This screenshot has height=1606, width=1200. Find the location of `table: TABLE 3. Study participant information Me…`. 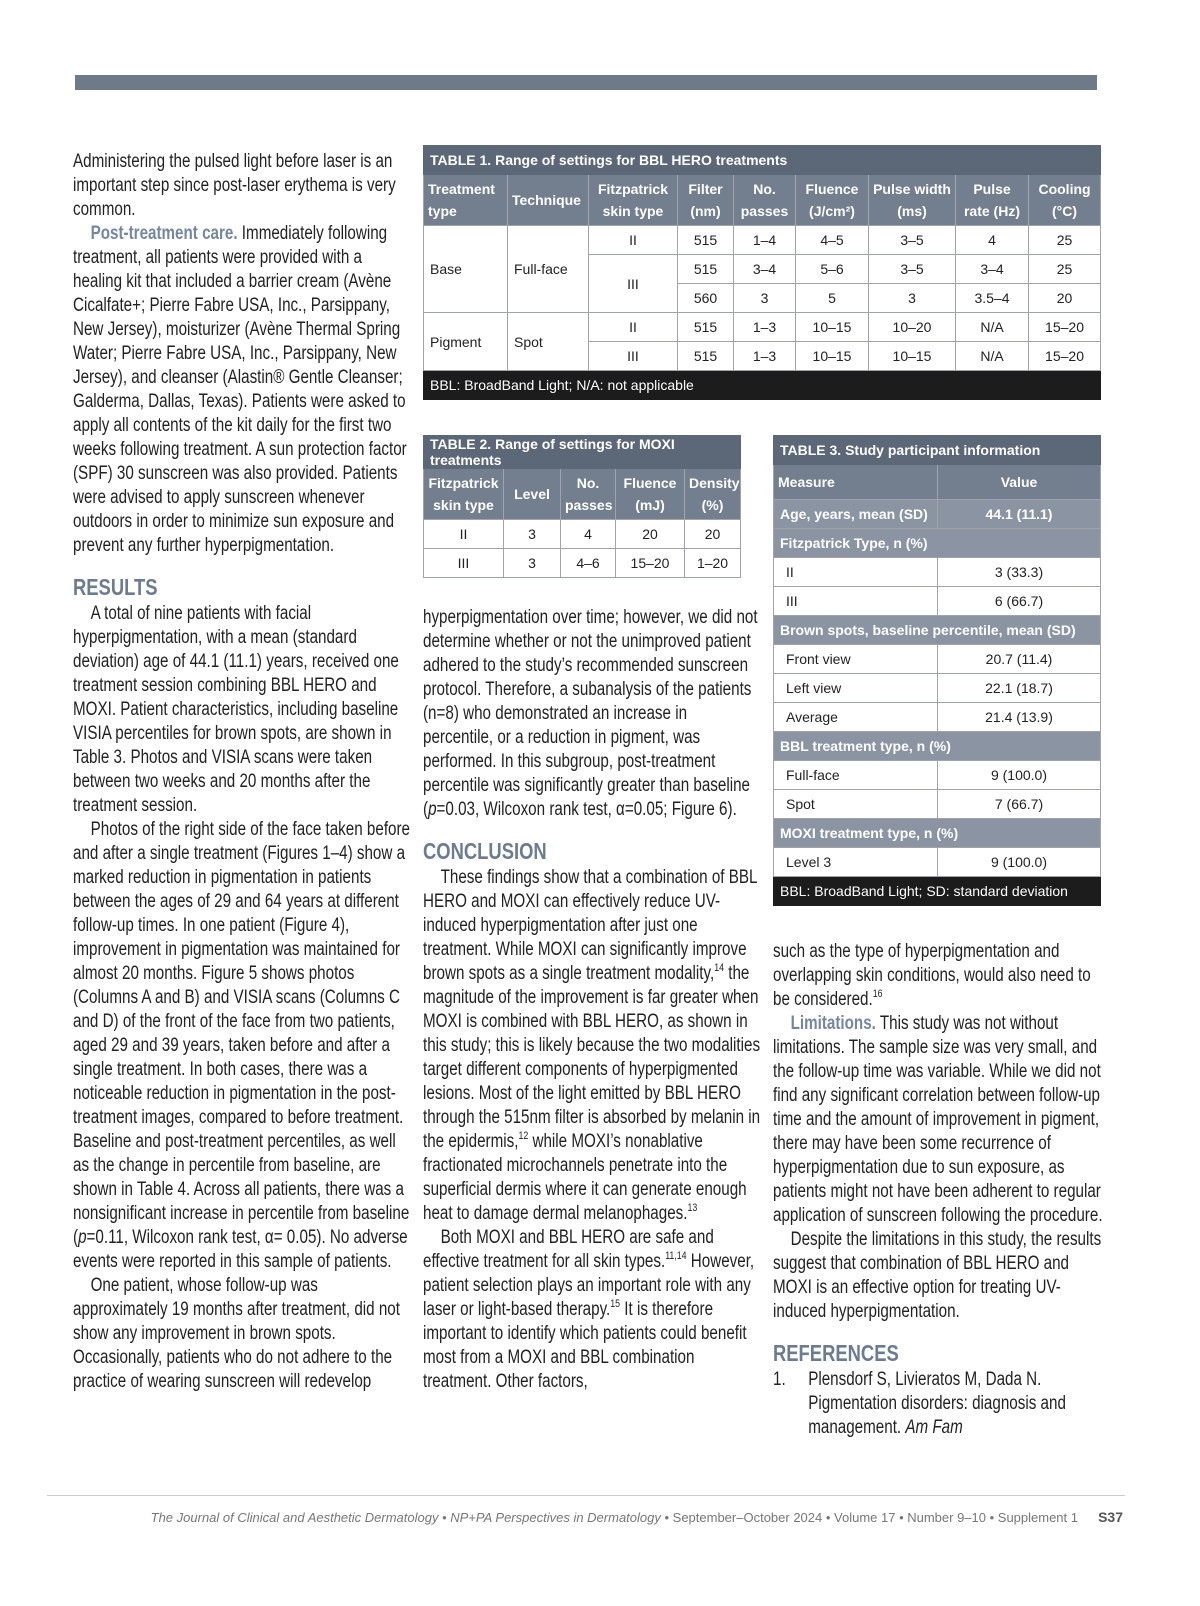

table: TABLE 3. Study participant information Me… is located at coordinates (937, 670).